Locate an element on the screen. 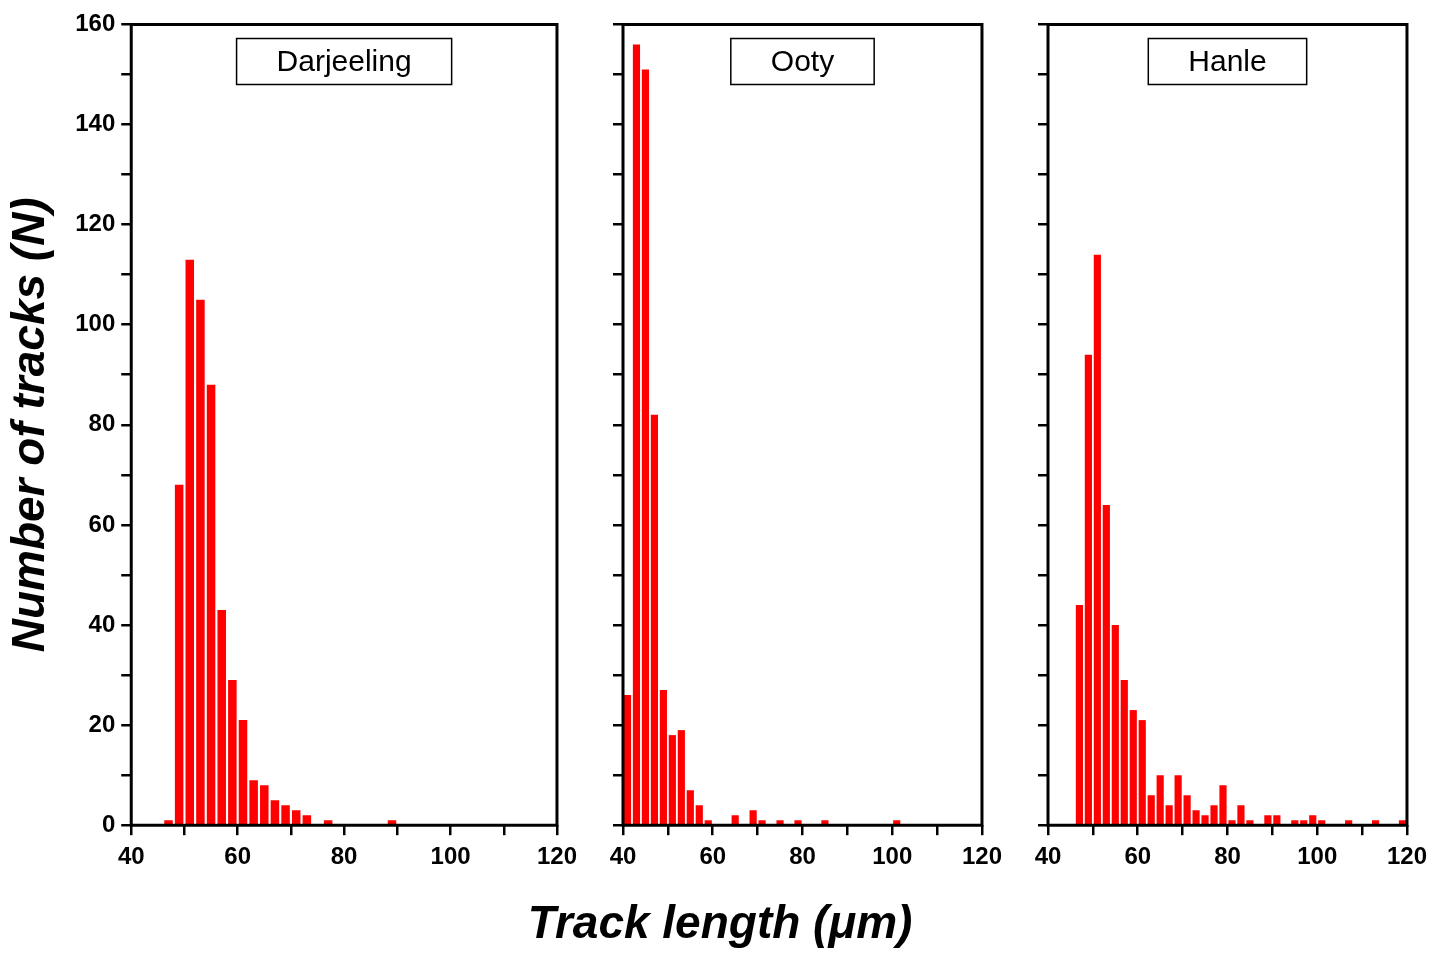 The height and width of the screenshot is (960, 1440). y-tick-label: 0 is located at coordinates (108, 823).